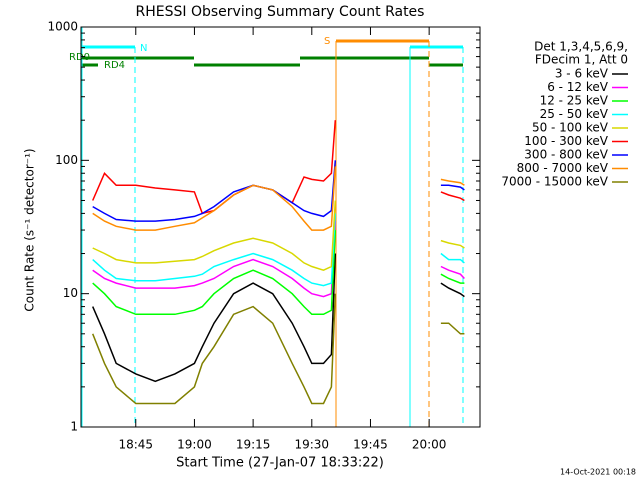  Describe the element at coordinates (327, 41) in the screenshot. I see `annotation: S` at that location.